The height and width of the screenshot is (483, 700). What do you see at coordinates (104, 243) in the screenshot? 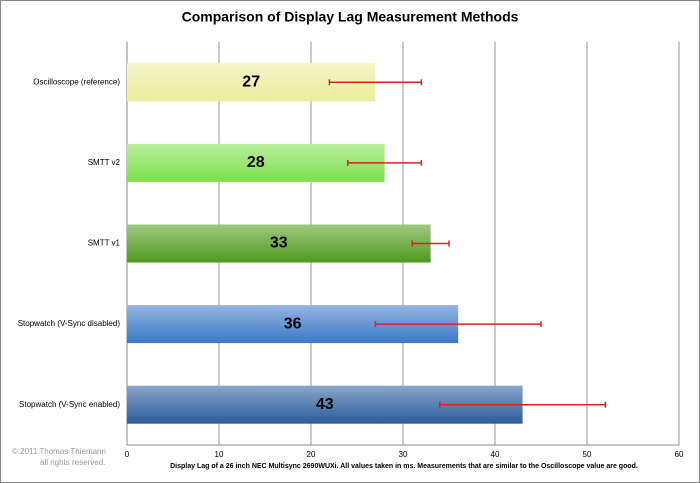
I see `y-tick-label: SMTT v1` at bounding box center [104, 243].